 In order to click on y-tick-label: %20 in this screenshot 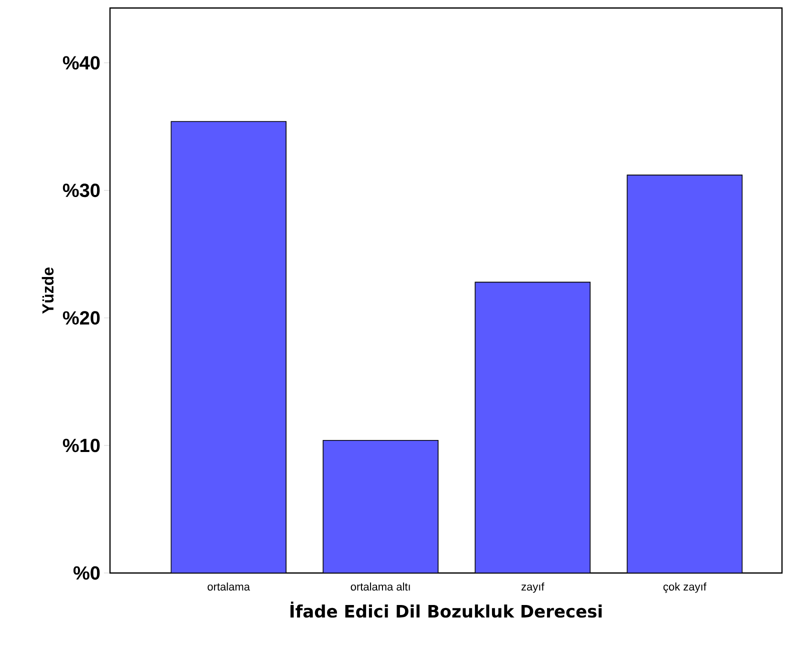, I will do `click(81, 318)`.